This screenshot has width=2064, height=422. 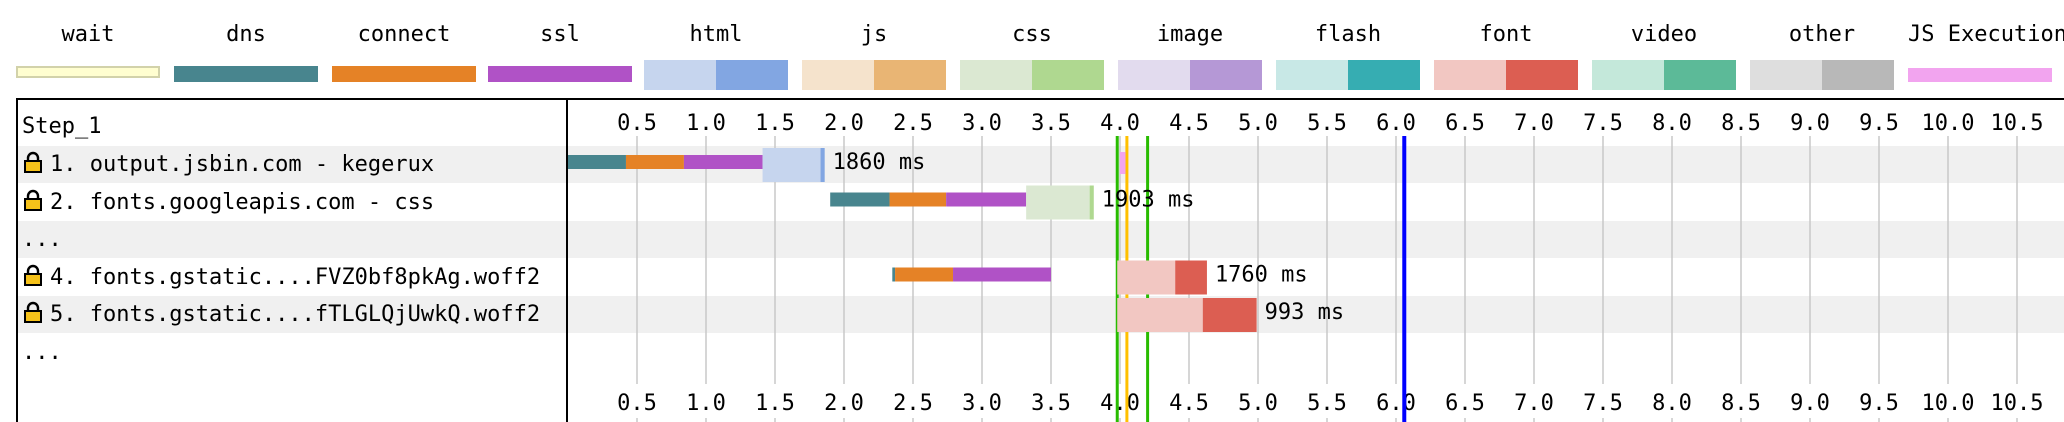 What do you see at coordinates (1002, 274) in the screenshot?
I see `bar-segment-ssl` at bounding box center [1002, 274].